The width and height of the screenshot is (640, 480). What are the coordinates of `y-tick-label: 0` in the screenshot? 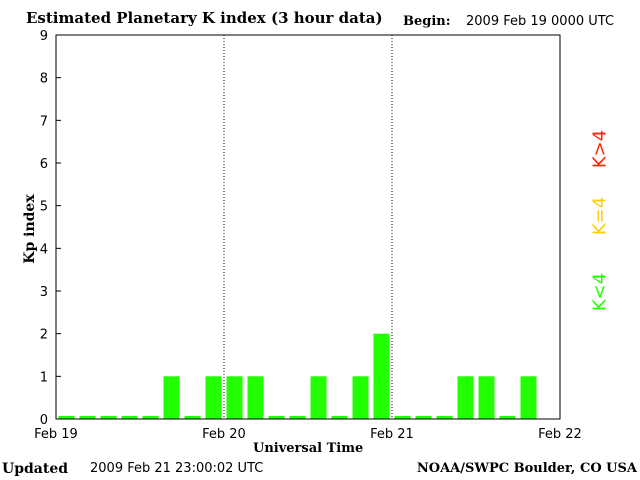 It's located at (44, 420).